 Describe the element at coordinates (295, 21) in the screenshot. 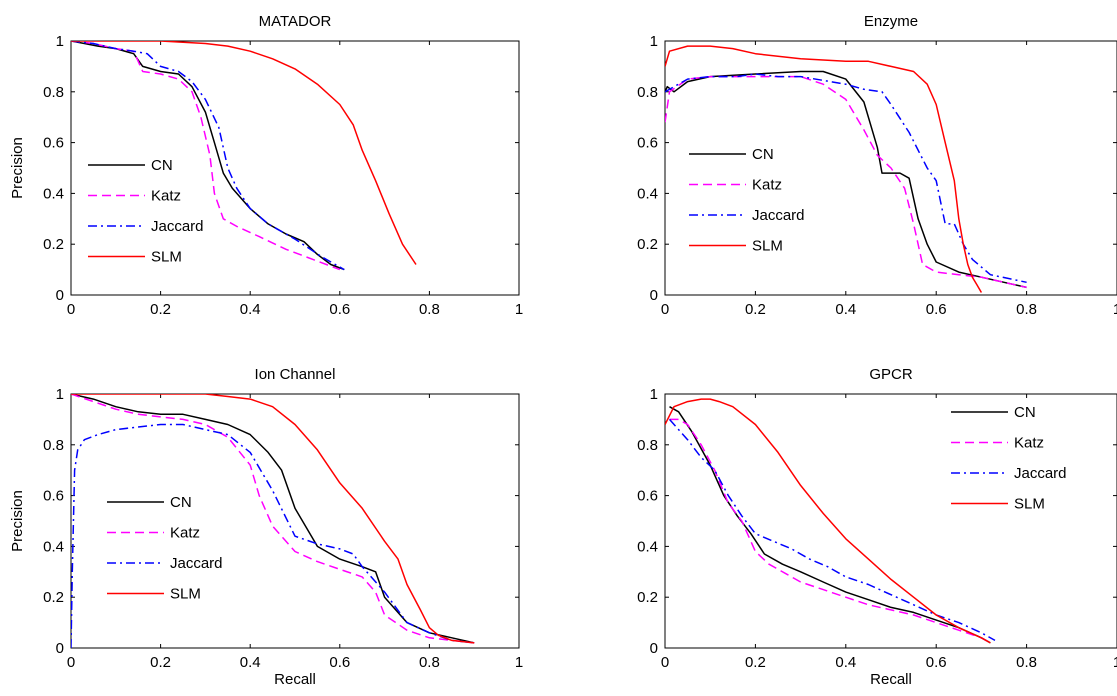

I see `chart-title: MATADOR` at that location.